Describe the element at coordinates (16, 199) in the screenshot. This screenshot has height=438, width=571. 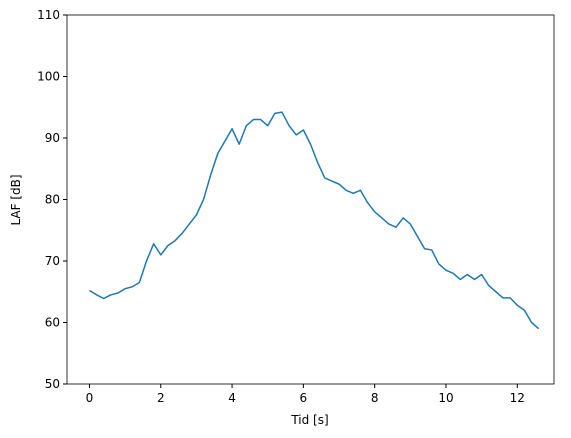
I see `y-axis-label: LAF [dB]` at that location.